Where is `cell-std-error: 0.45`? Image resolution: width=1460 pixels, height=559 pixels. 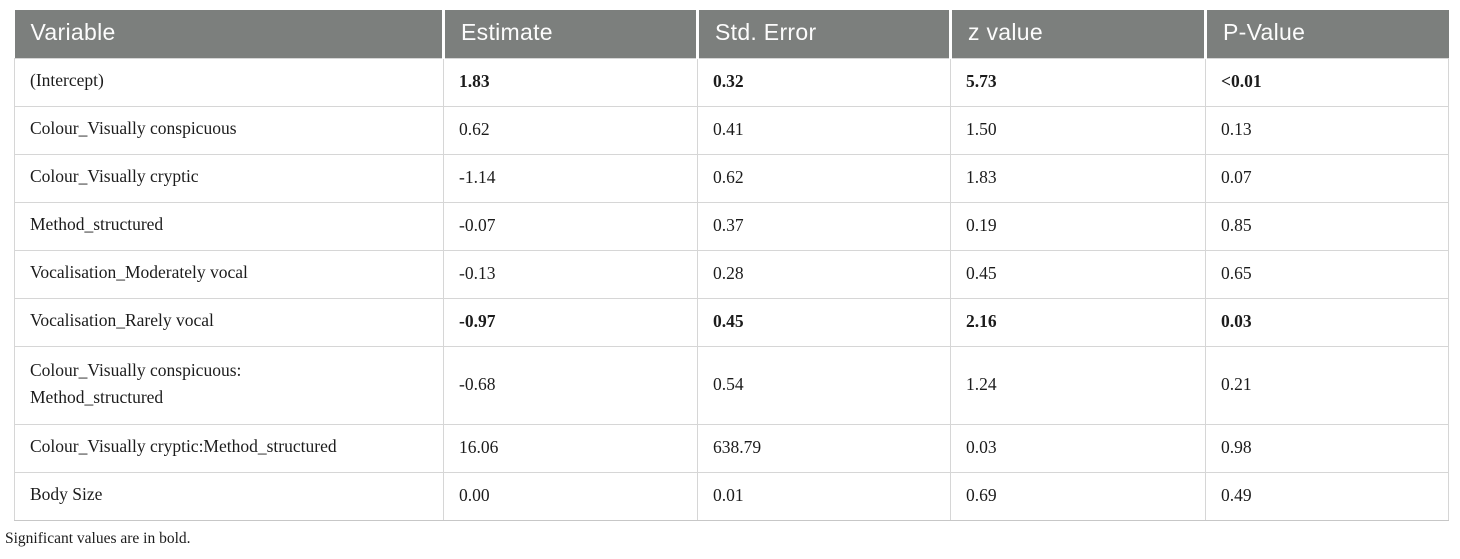
cell-std-error: 0.45 is located at coordinates (824, 322).